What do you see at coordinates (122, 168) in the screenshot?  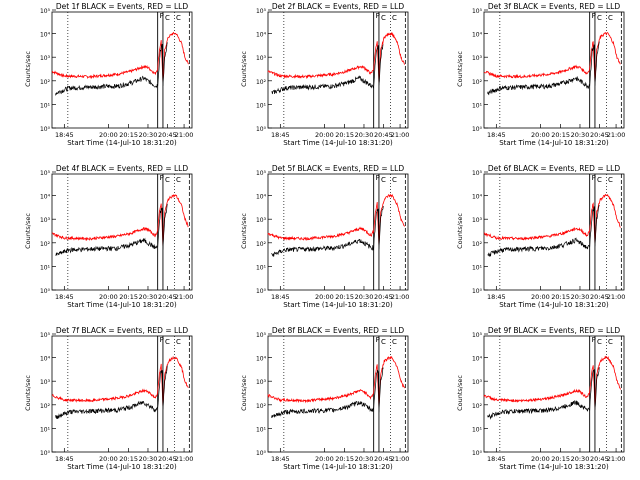 I see `panel-title: Det 4f BLACK = Events, RED = LLD` at bounding box center [122, 168].